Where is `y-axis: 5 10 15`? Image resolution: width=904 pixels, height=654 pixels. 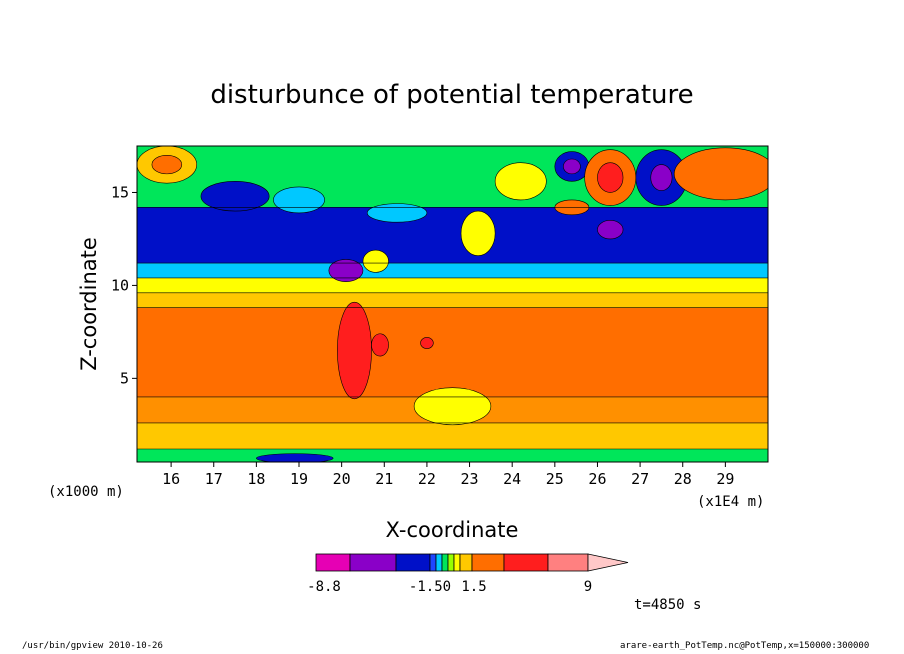 y-axis: 5 10 15 is located at coordinates (124, 285).